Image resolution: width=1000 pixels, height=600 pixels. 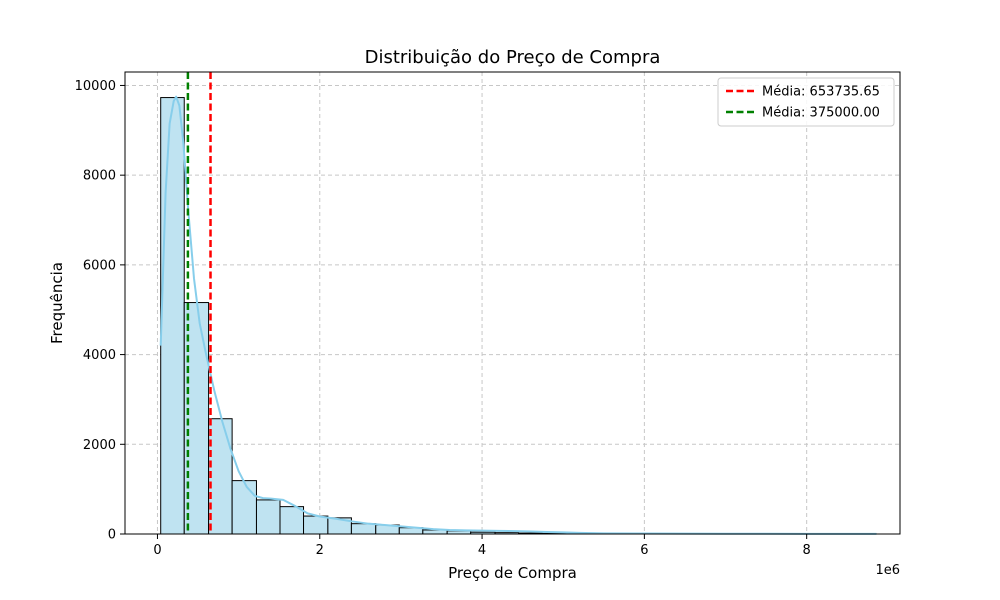 I want to click on legend-box, so click(x=806, y=102).